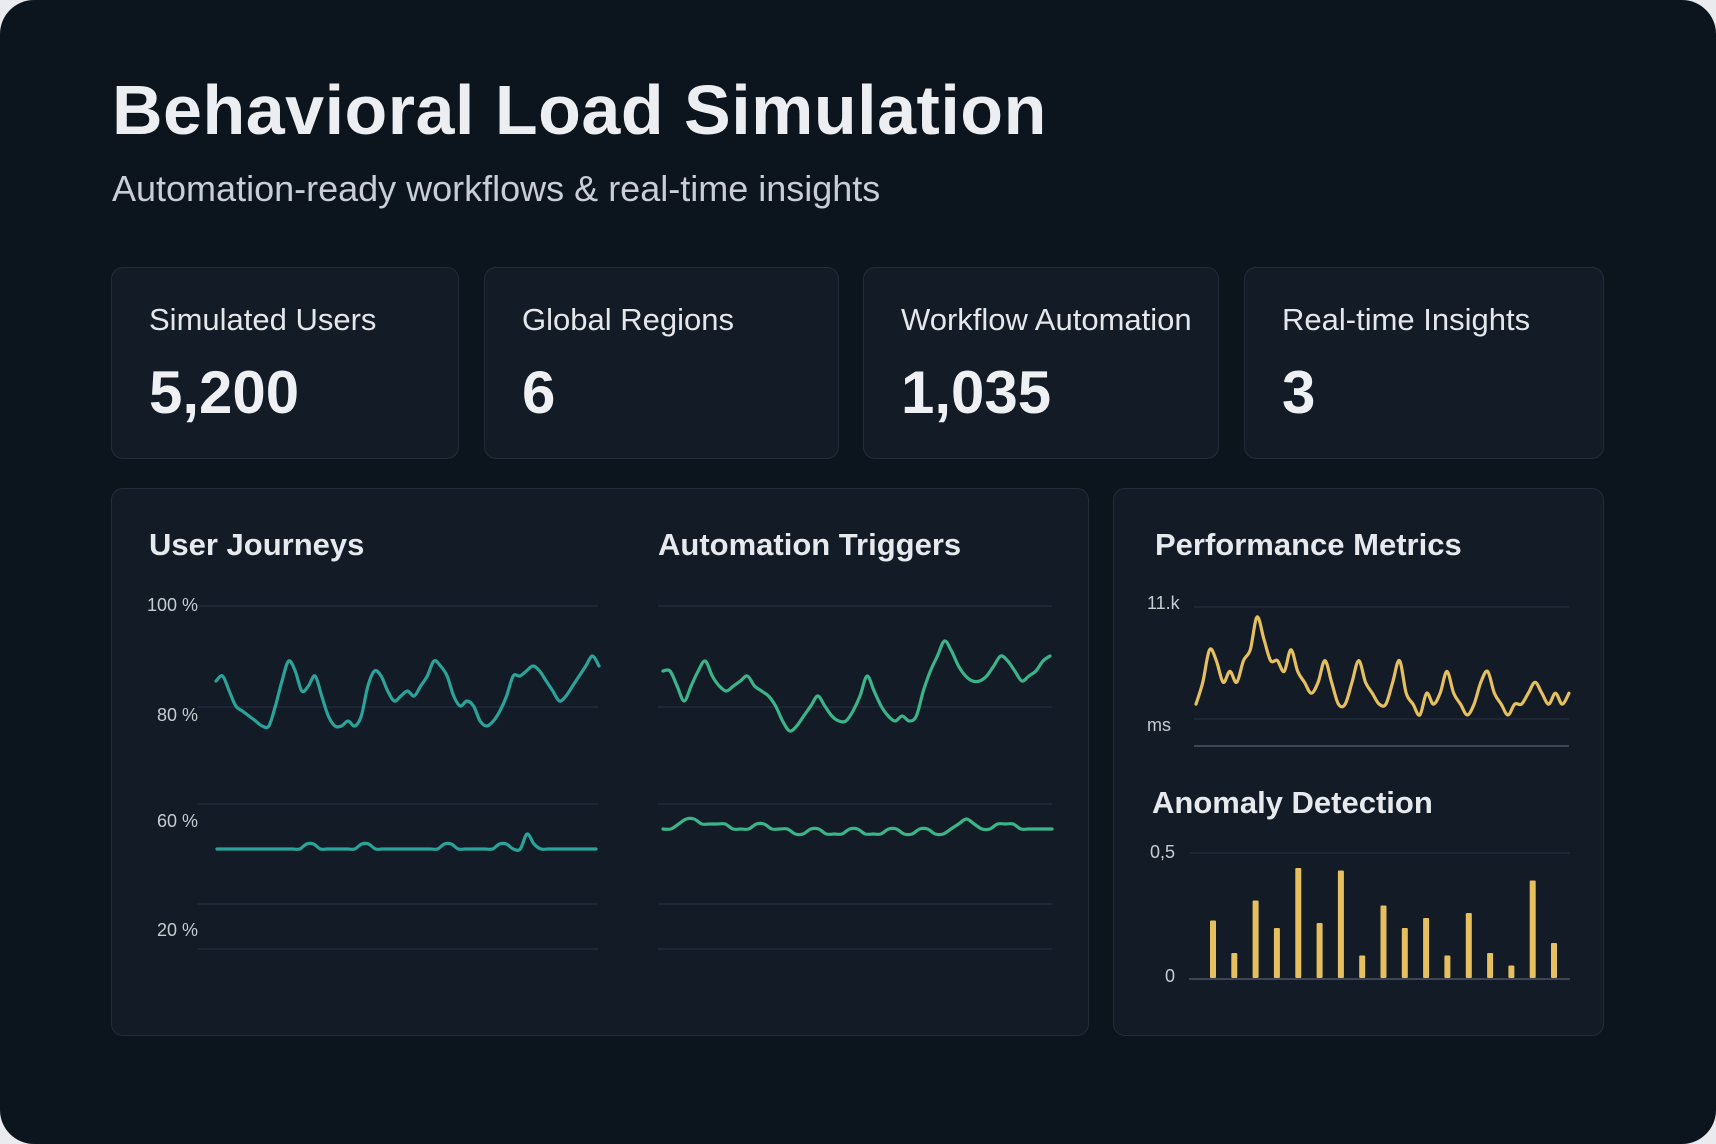 Image resolution: width=1716 pixels, height=1144 pixels. I want to click on stat-card-simulated-users: Simulated Users 5,200, so click(285, 363).